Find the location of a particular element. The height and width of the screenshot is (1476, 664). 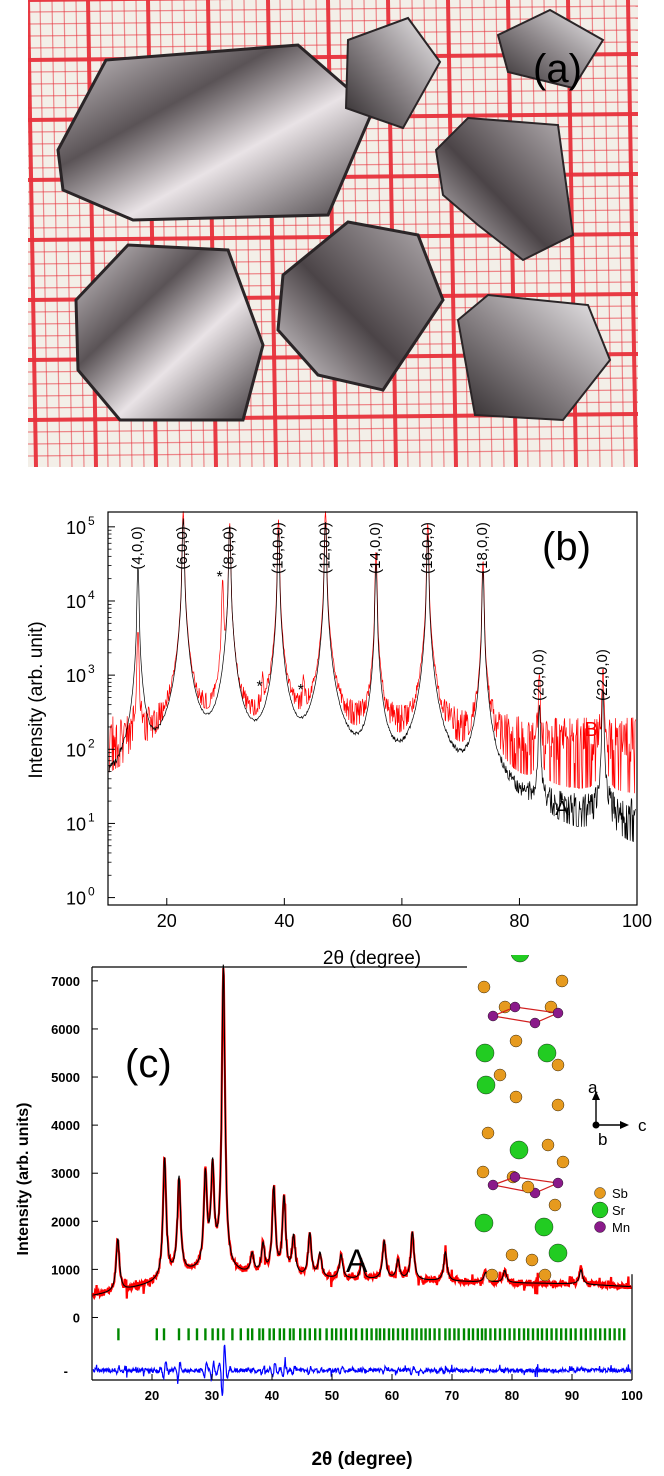

chart-c-ytick-label: 0 is located at coordinates (76, 1317).